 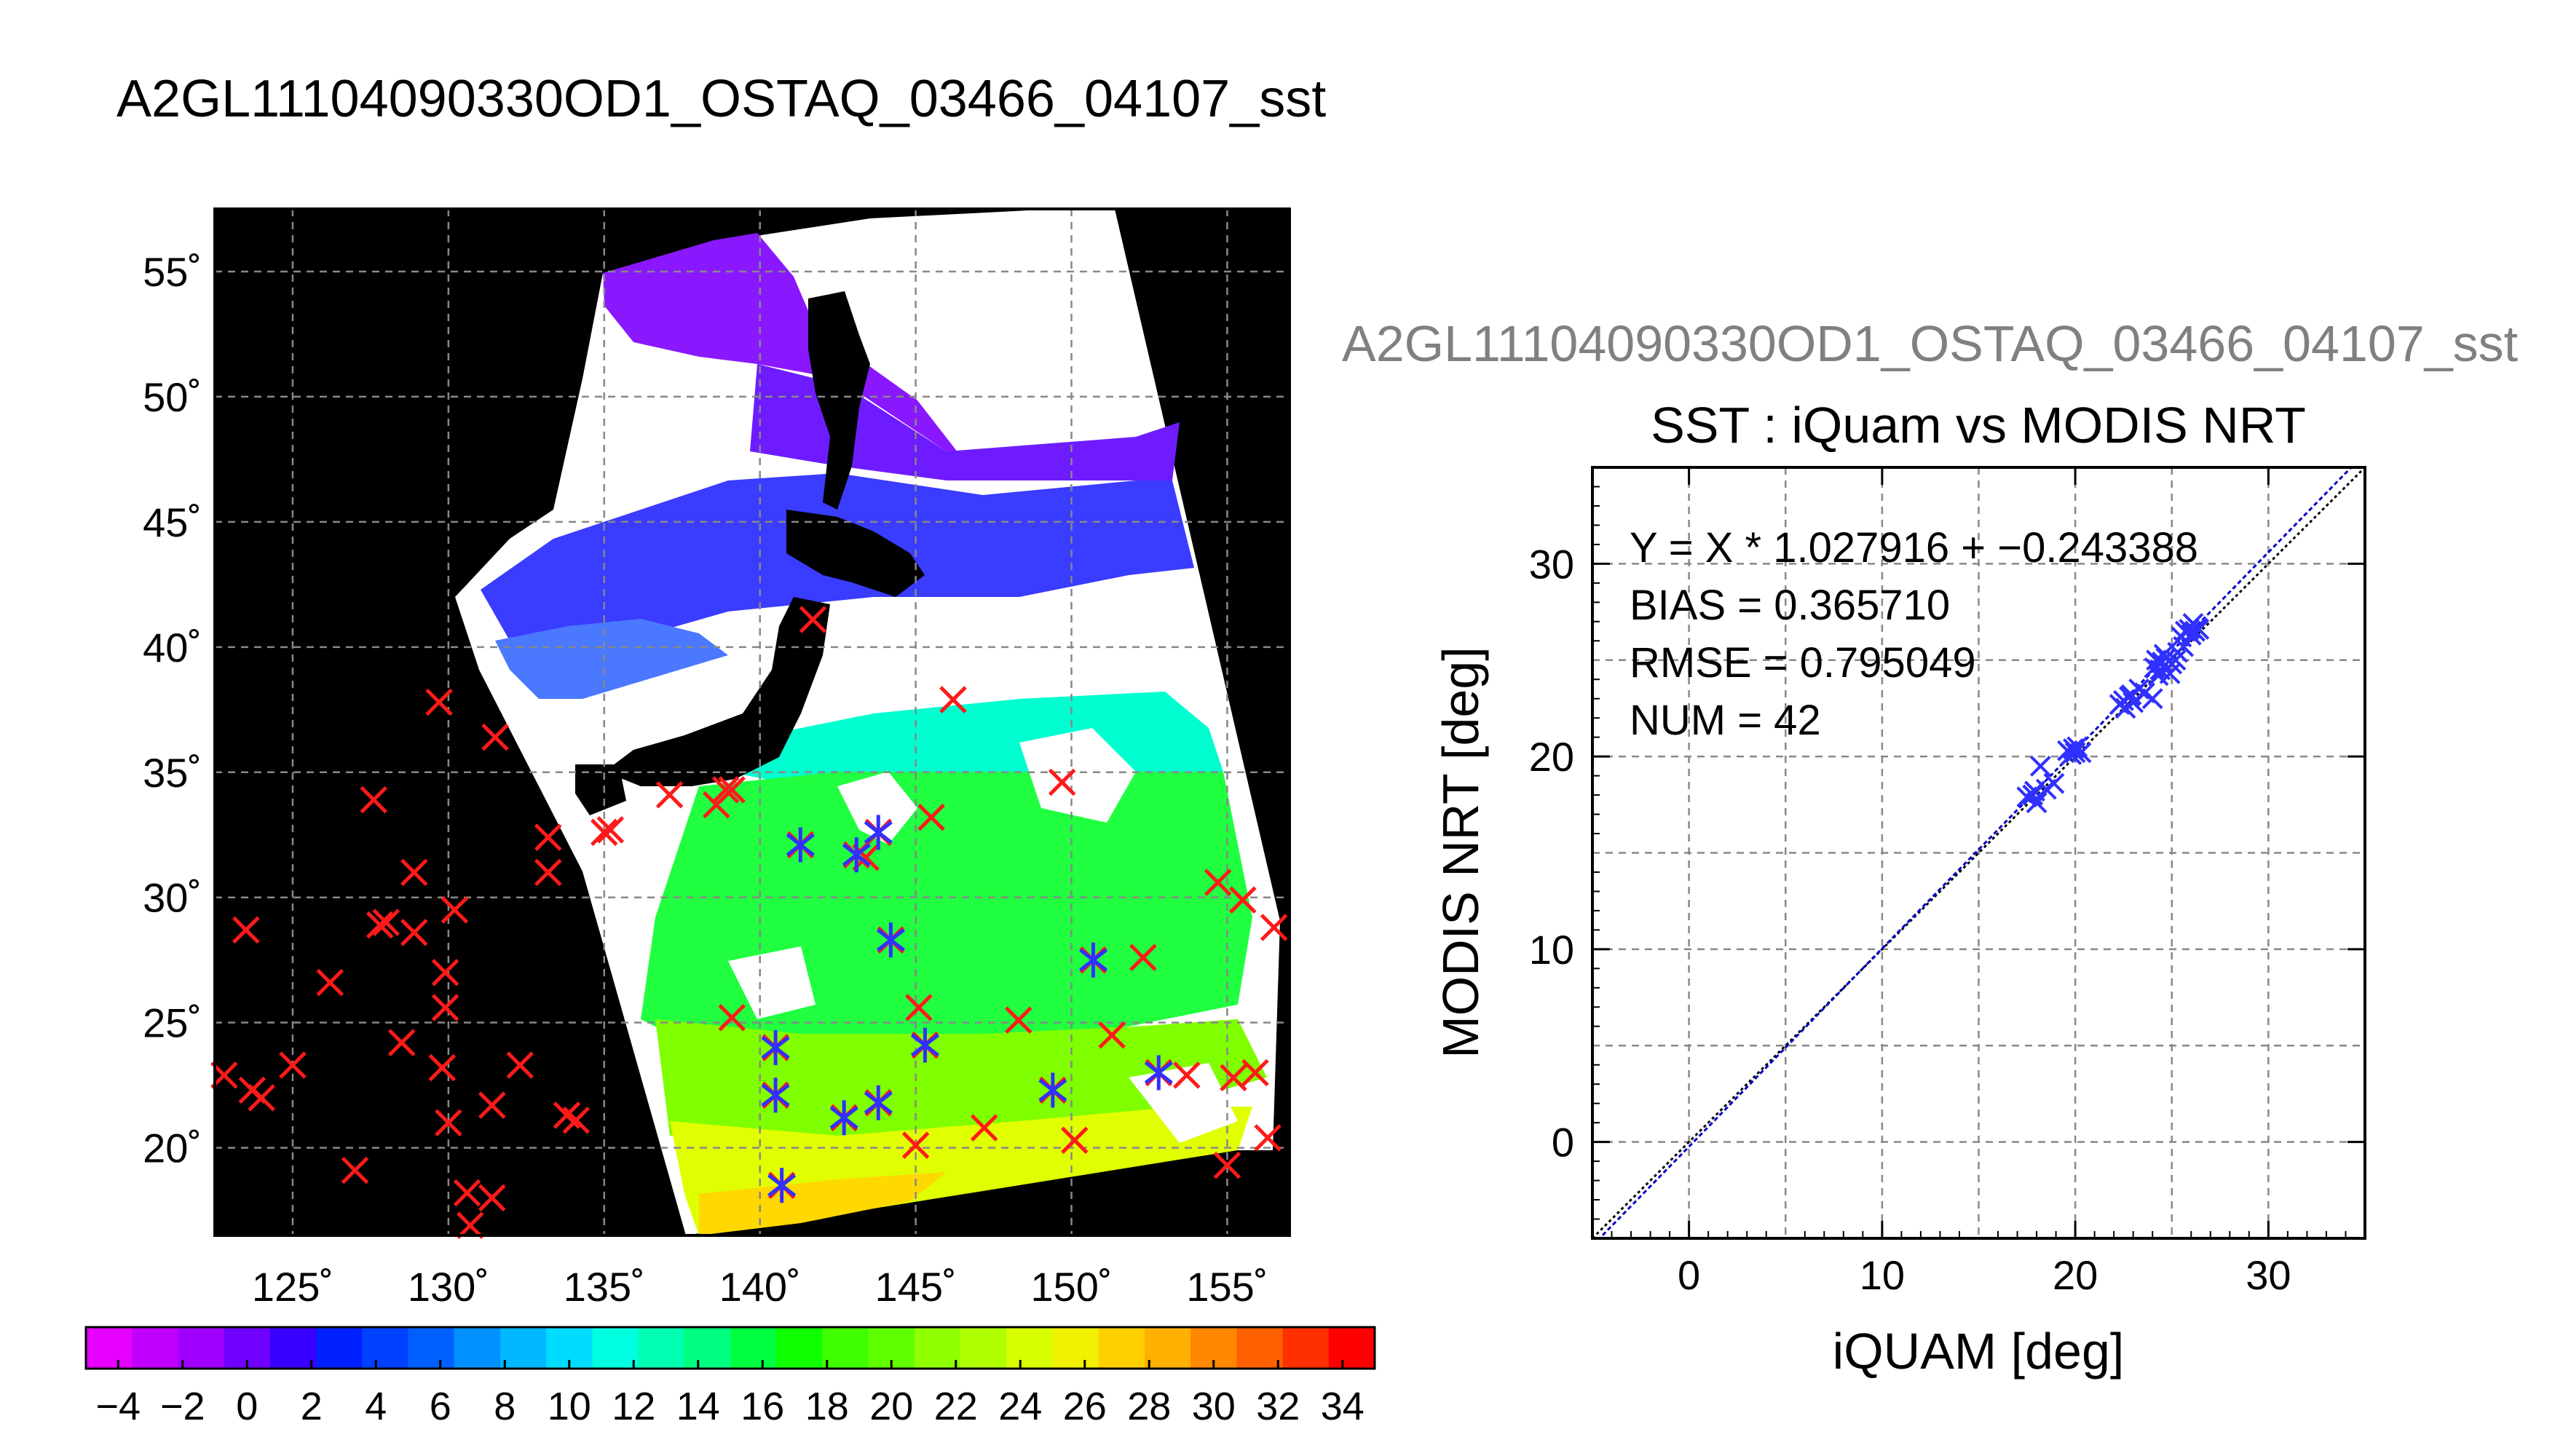 What do you see at coordinates (722, 99) in the screenshot?
I see `page-title: A2GL11104090330OD1_OSTAQ_03466_04107_sst` at bounding box center [722, 99].